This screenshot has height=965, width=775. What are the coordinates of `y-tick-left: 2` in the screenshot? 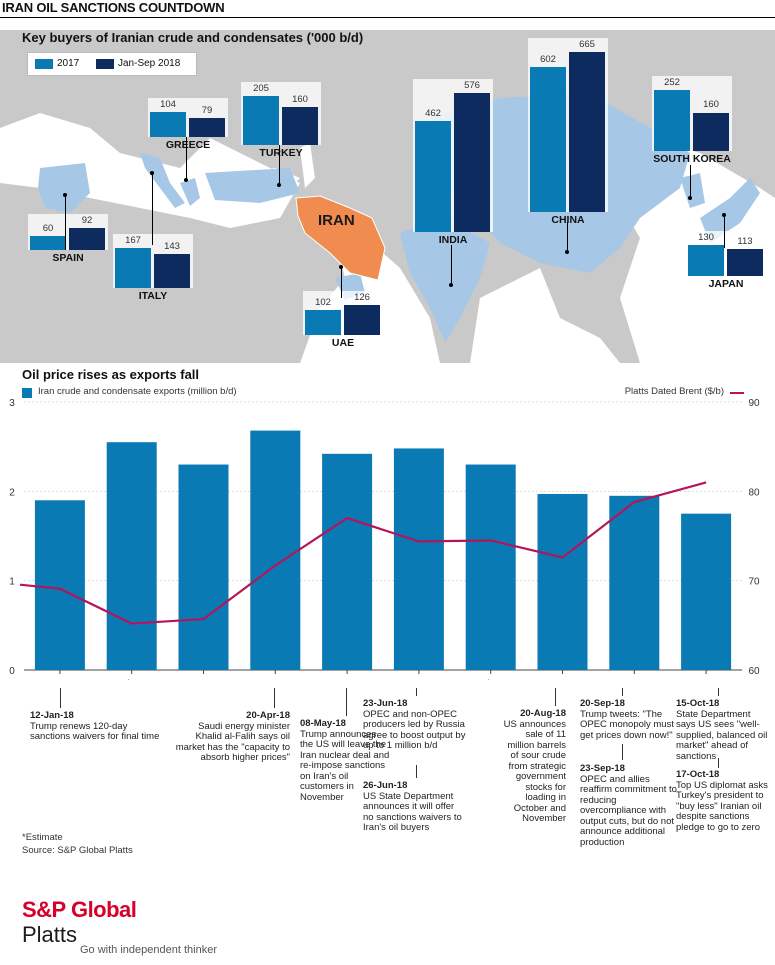 It's located at (12, 492).